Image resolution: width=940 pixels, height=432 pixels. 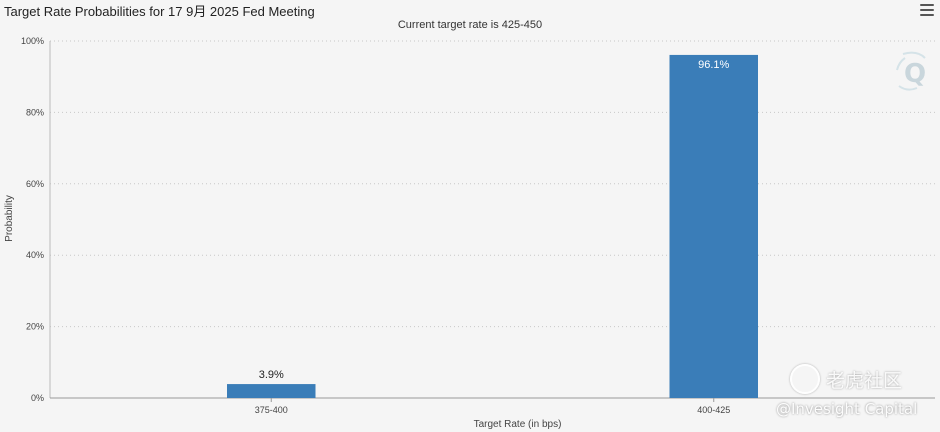 What do you see at coordinates (271, 410) in the screenshot?
I see `x-tick-label: 375-400` at bounding box center [271, 410].